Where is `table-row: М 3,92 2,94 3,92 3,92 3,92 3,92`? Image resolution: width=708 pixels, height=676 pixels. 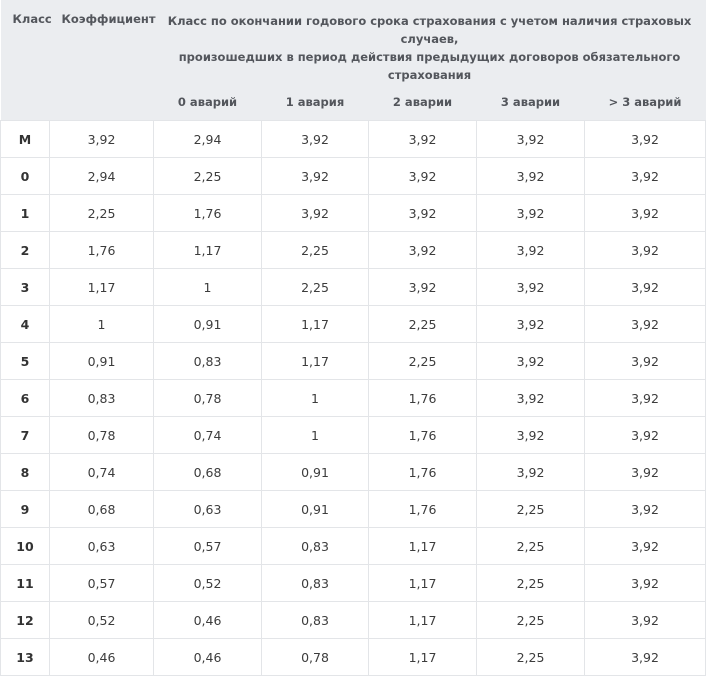
table-row: М 3,92 2,94 3,92 3,92 3,92 3,92 is located at coordinates (353, 139).